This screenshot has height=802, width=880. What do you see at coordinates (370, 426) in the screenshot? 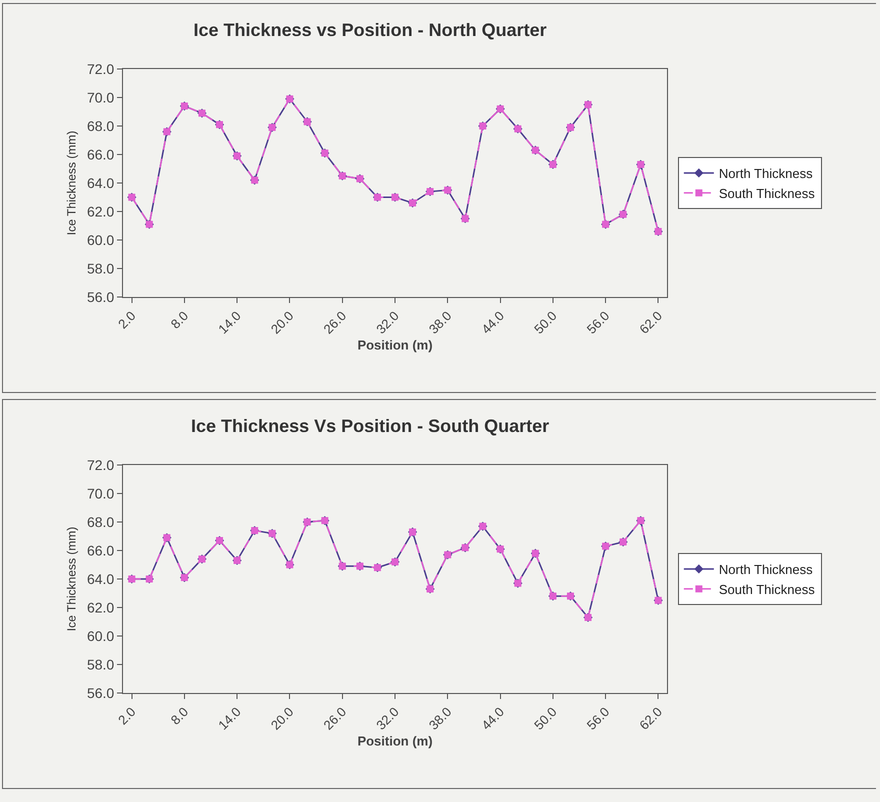
I see `chart-title: Ice Thickness Vs Position - South Quarter` at bounding box center [370, 426].